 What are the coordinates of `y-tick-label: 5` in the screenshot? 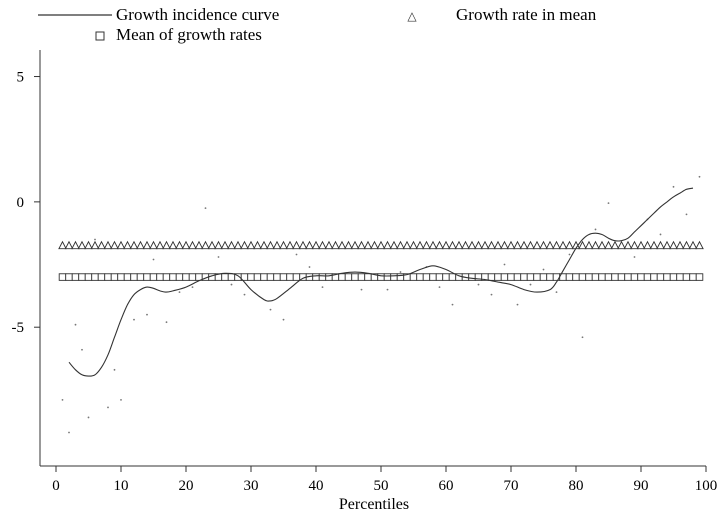 It's located at (21, 78).